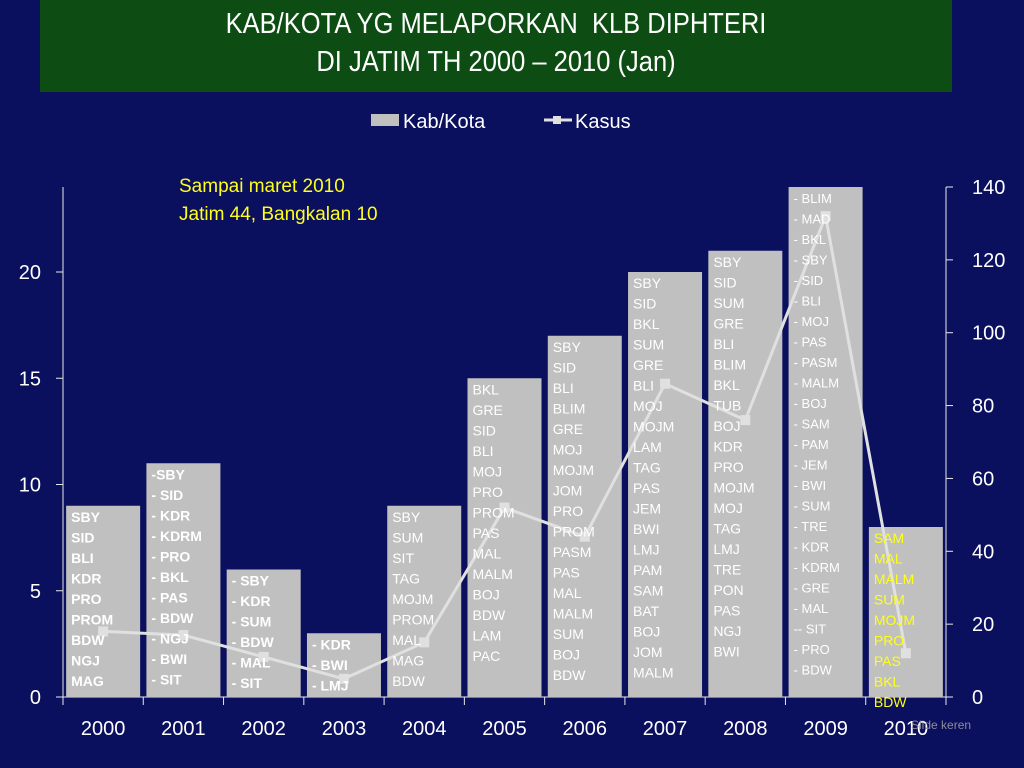  What do you see at coordinates (167, 495) in the screenshot?
I see `bar-label-item: - SID` at bounding box center [167, 495].